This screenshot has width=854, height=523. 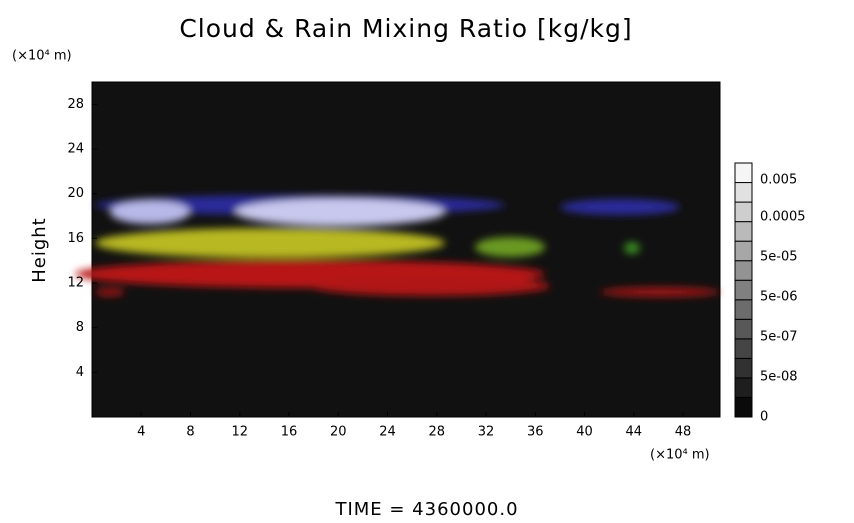 I want to click on y-tick-label: 8, so click(x=80, y=327).